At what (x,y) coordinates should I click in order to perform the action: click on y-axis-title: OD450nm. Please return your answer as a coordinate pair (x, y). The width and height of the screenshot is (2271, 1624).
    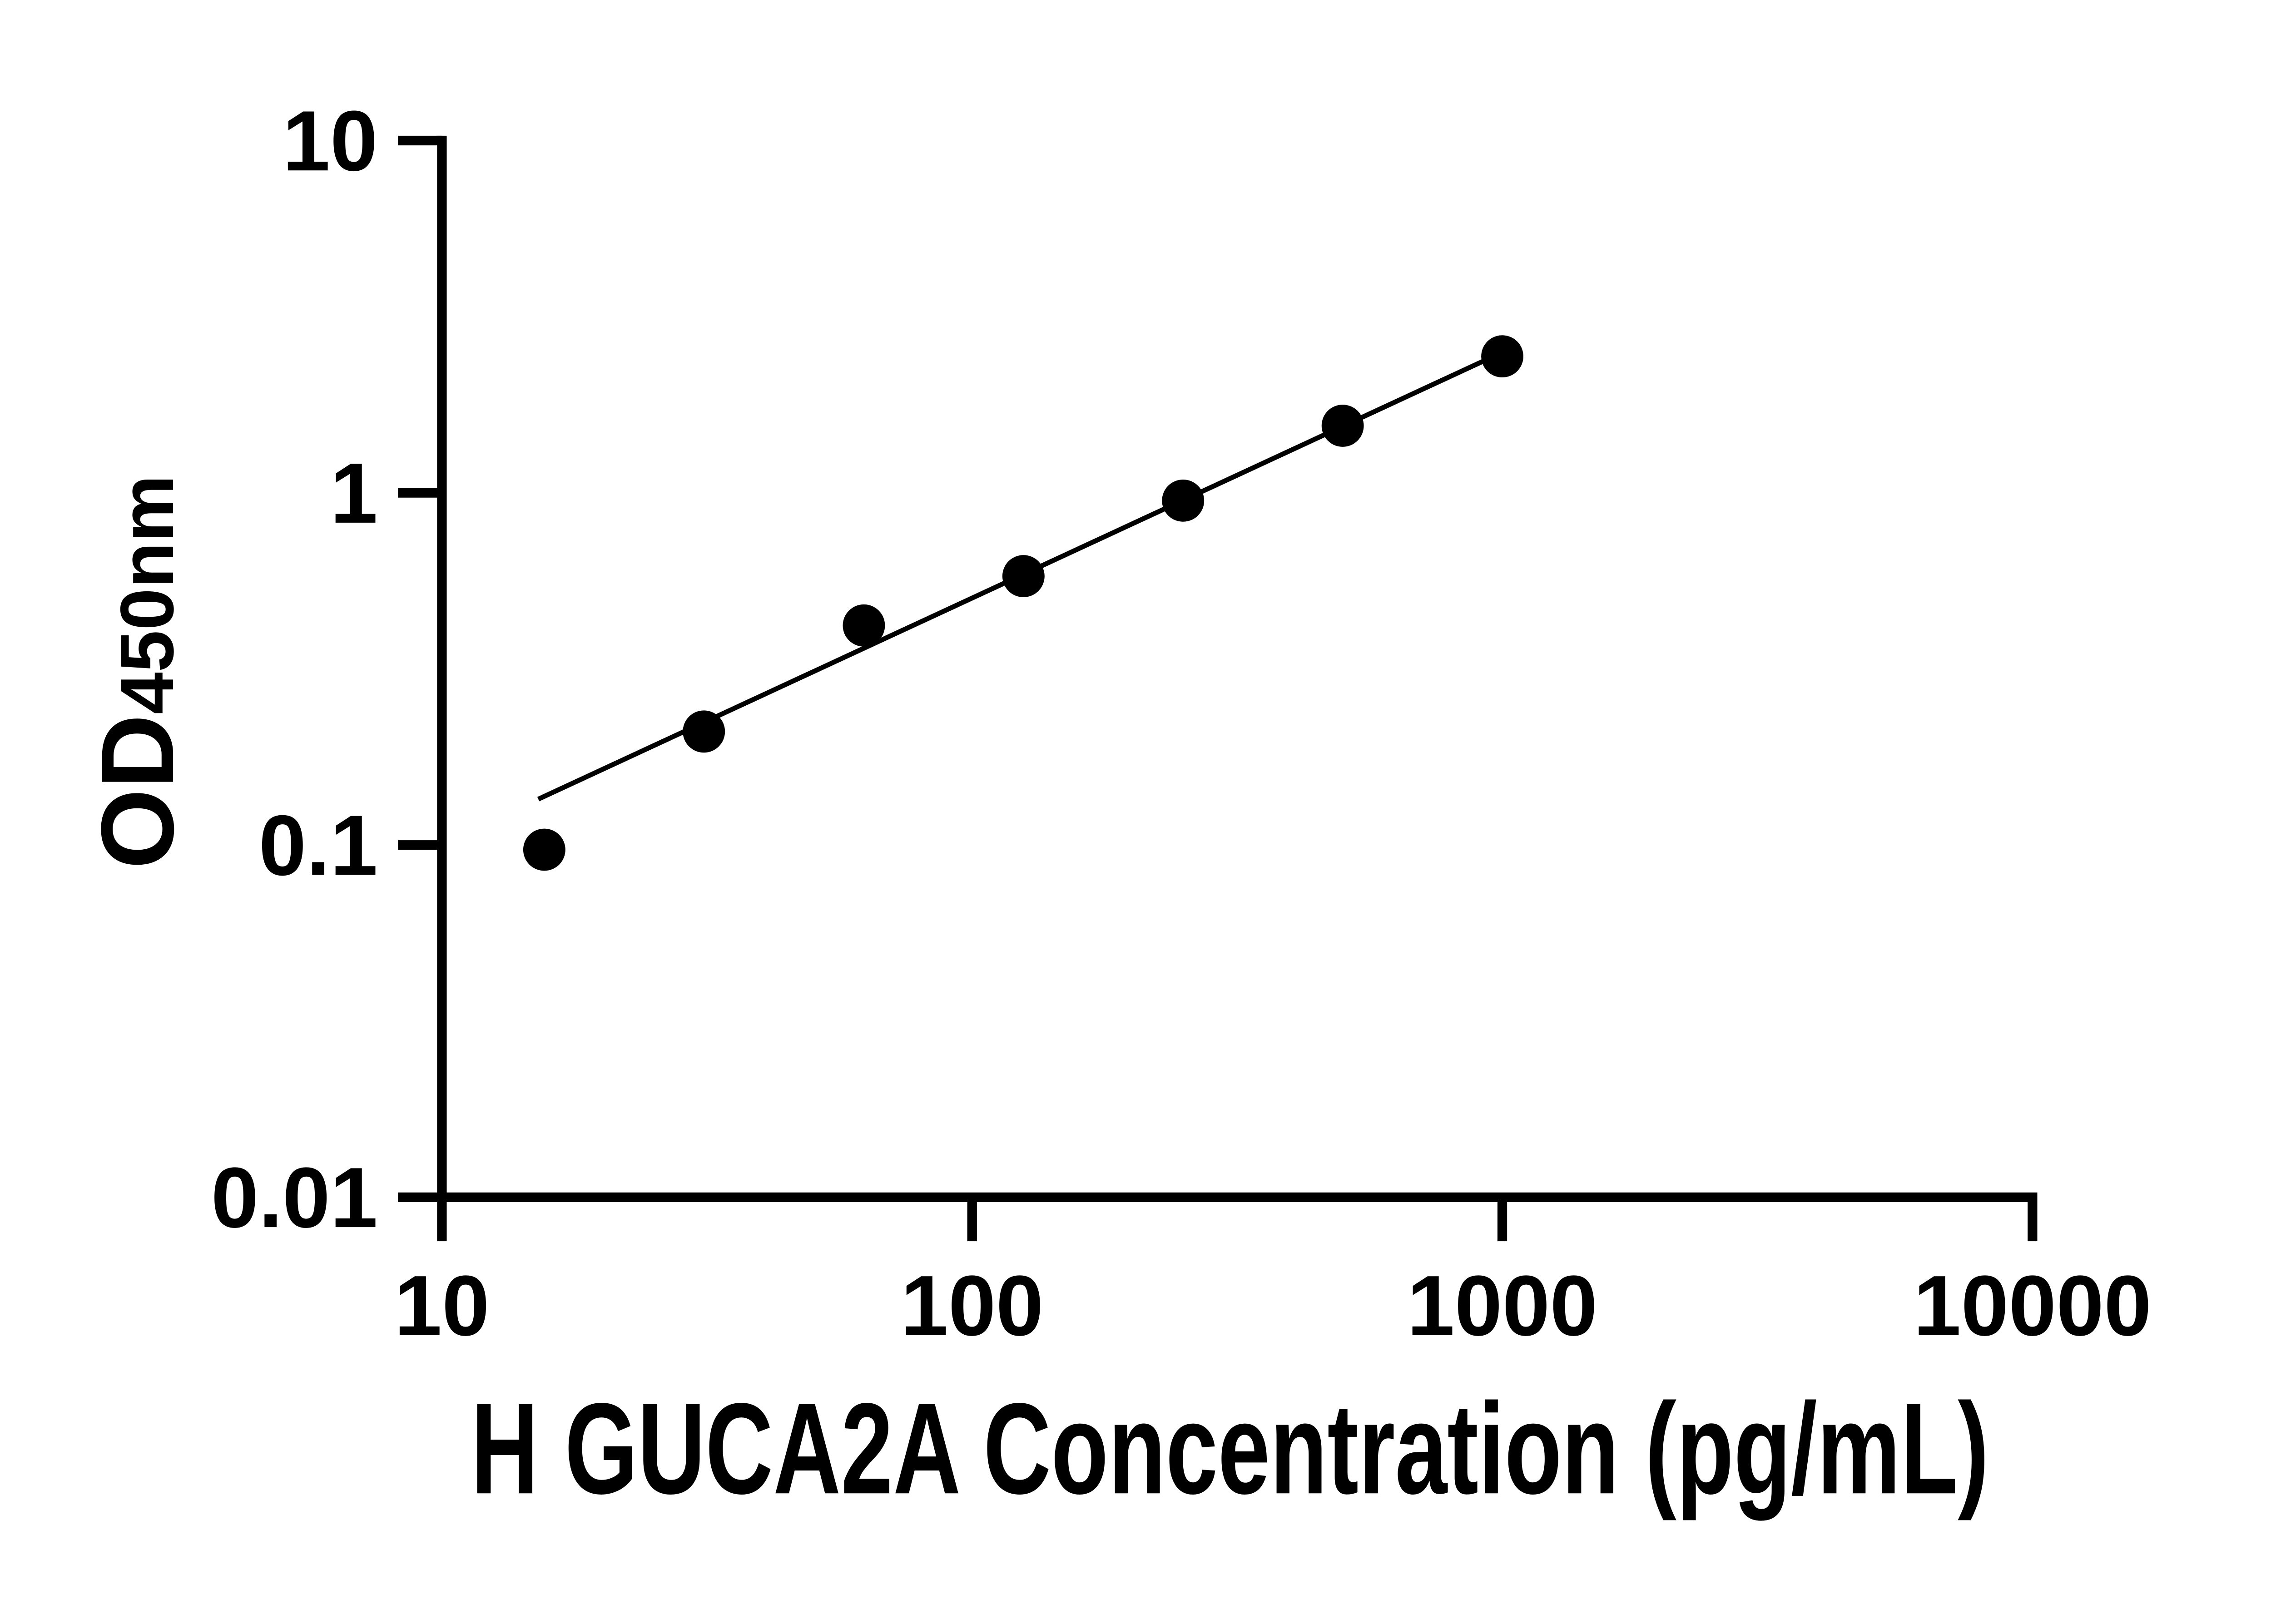
    Looking at the image, I should click on (137, 672).